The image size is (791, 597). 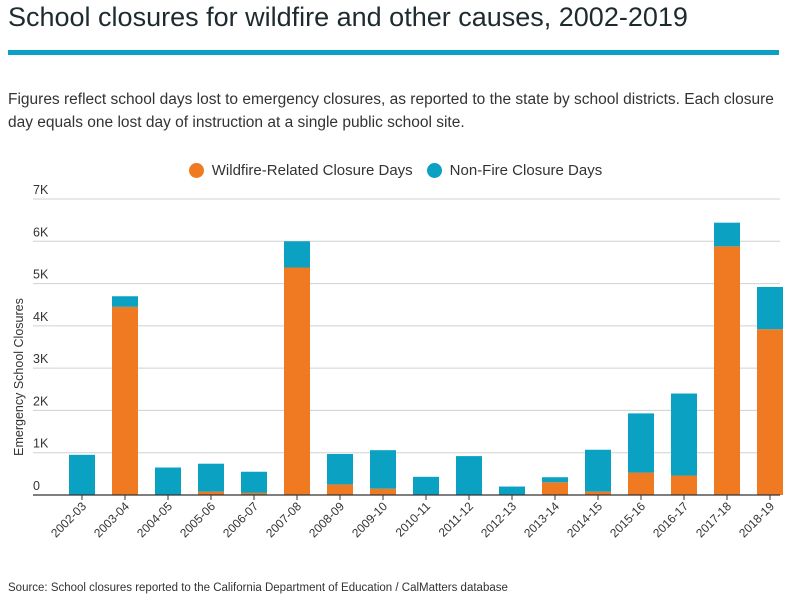 I want to click on y-tick-label: 7K, so click(x=41, y=190).